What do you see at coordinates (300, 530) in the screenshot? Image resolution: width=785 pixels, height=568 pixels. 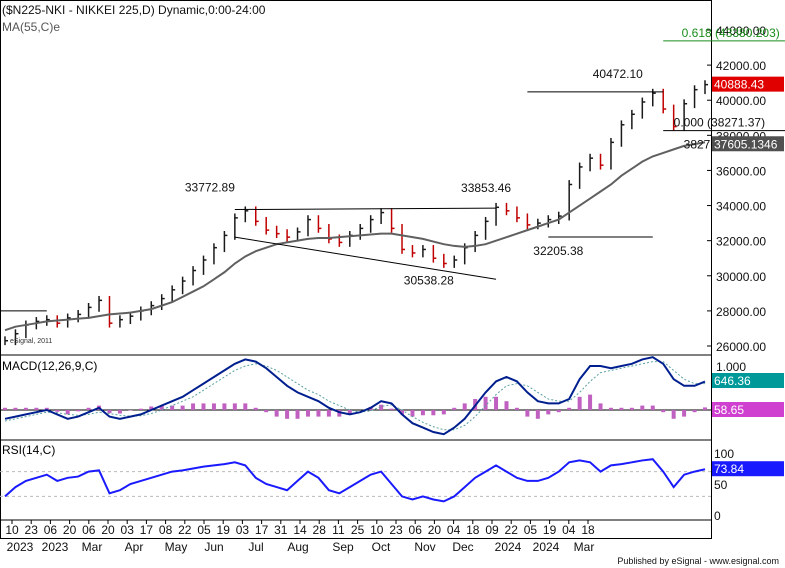 I see `x-tick-label: 14` at bounding box center [300, 530].